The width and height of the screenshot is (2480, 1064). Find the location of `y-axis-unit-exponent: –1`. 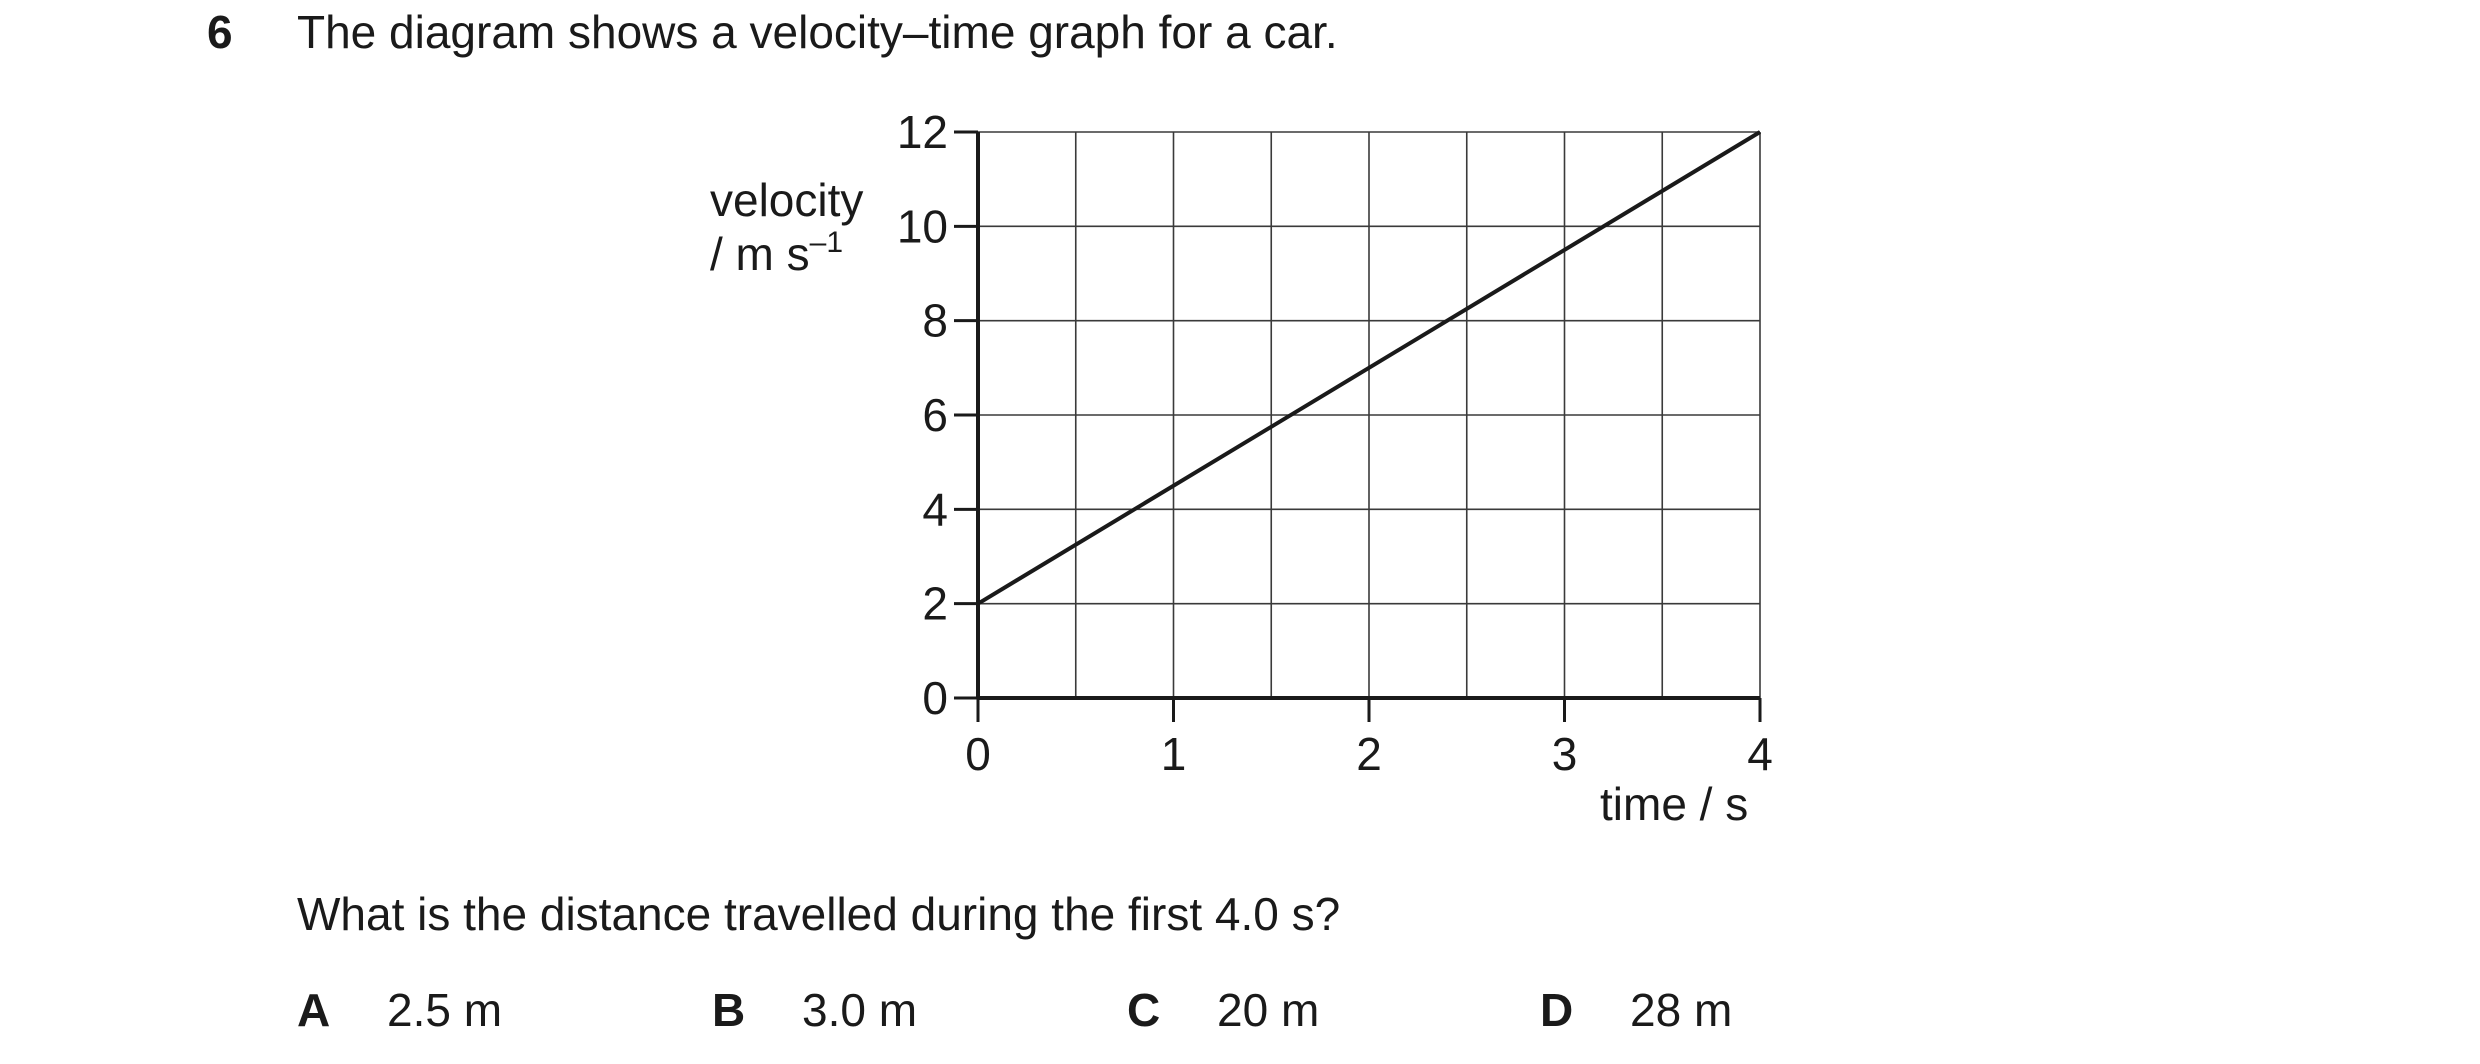

y-axis-unit-exponent: –1 is located at coordinates (826, 242).